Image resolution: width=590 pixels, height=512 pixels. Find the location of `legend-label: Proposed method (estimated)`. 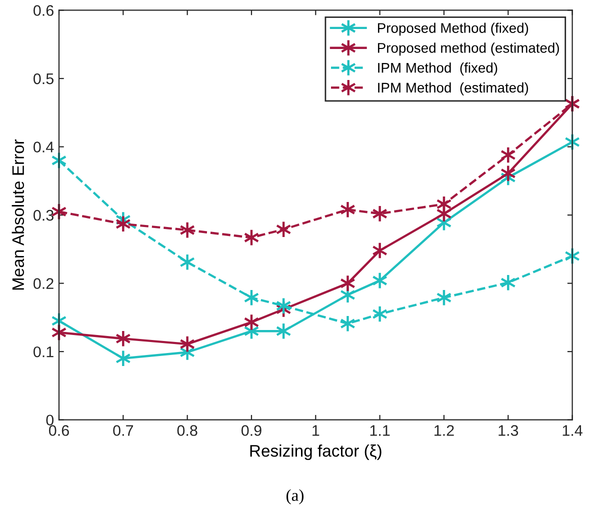

legend-label: Proposed method (estimated) is located at coordinates (468, 49).